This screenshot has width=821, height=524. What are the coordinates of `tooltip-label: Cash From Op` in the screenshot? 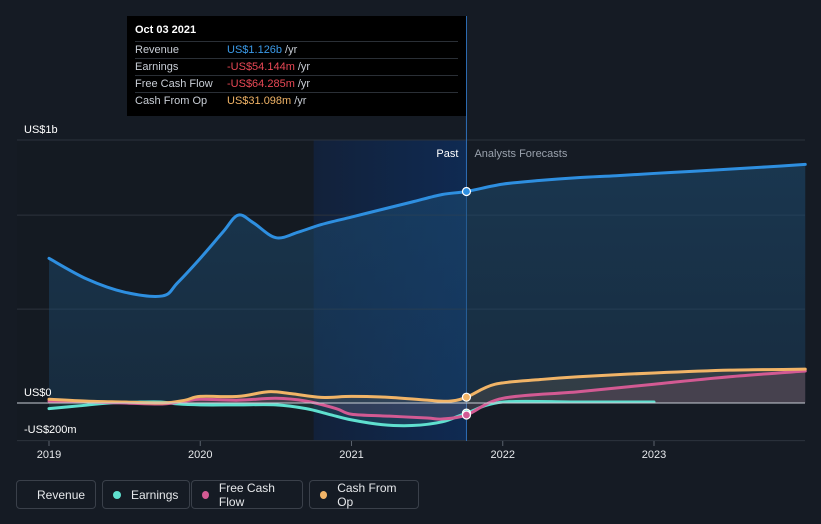 It's located at (171, 101).